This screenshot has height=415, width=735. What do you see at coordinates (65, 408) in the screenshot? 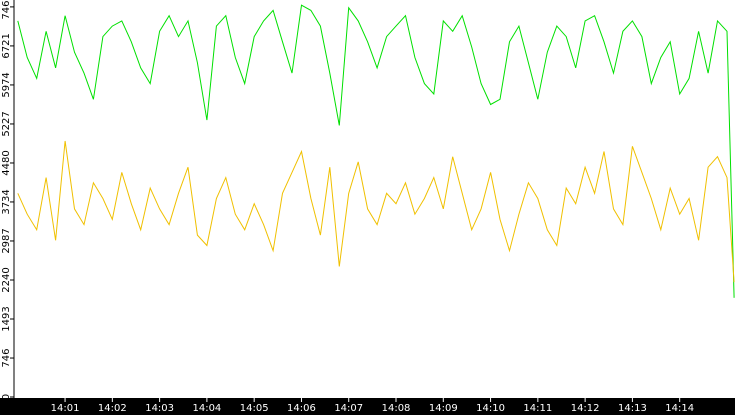
I see `x-tick-label: 14:01` at bounding box center [65, 408].